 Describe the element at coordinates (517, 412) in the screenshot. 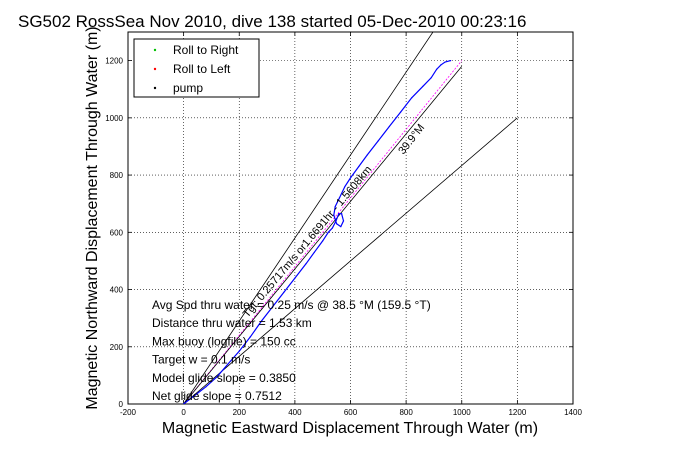

I see `x-tick-label: 1200` at that location.